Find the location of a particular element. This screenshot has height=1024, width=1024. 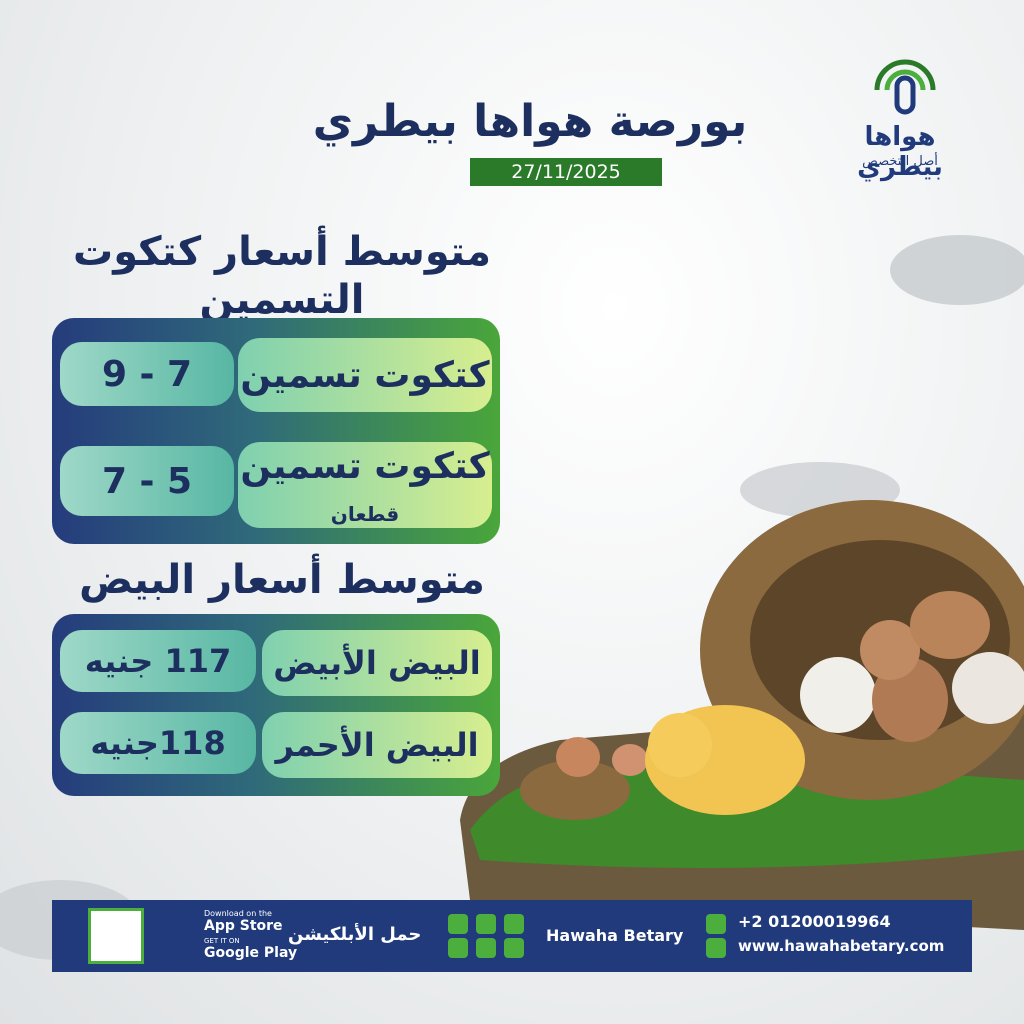

tiktok-icon is located at coordinates (514, 948).